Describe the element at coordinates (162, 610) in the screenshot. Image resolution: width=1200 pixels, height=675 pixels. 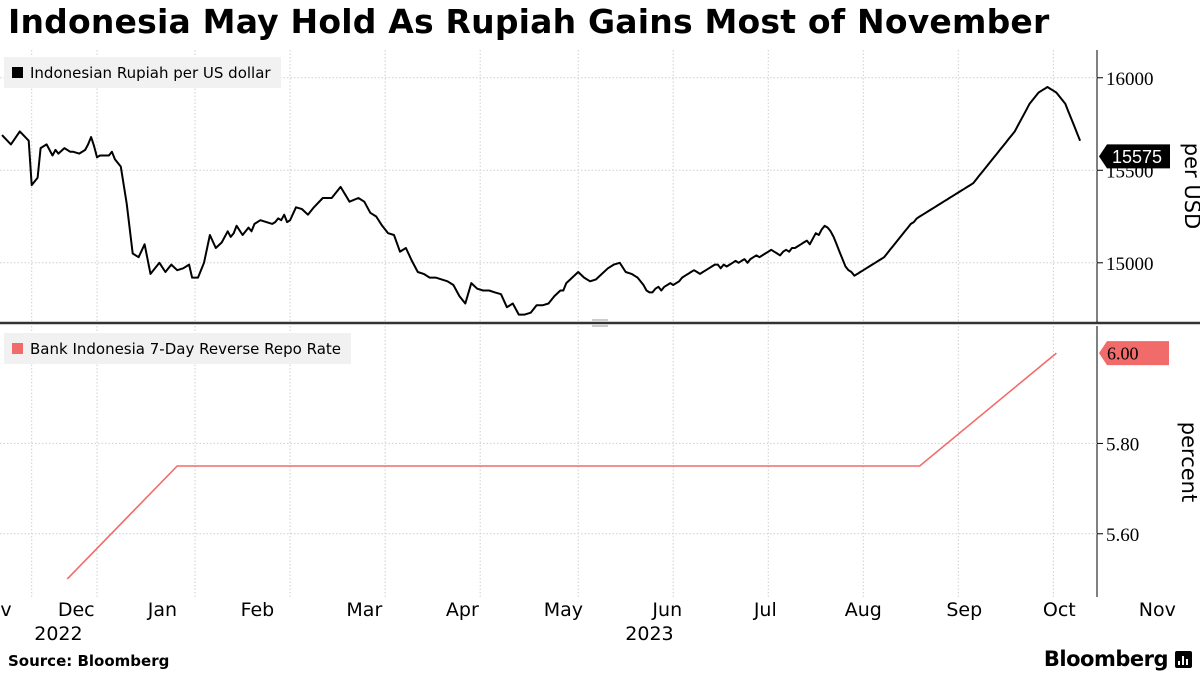
I see `x-month-label: Jan` at that location.